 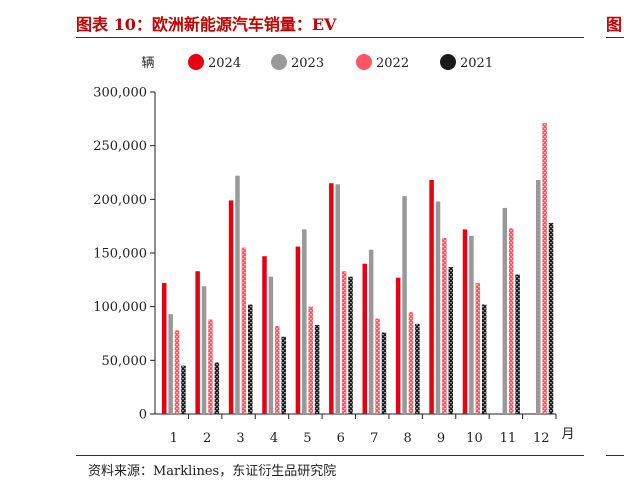 What do you see at coordinates (307, 438) in the screenshot?
I see `x-tick-label: 5` at bounding box center [307, 438].